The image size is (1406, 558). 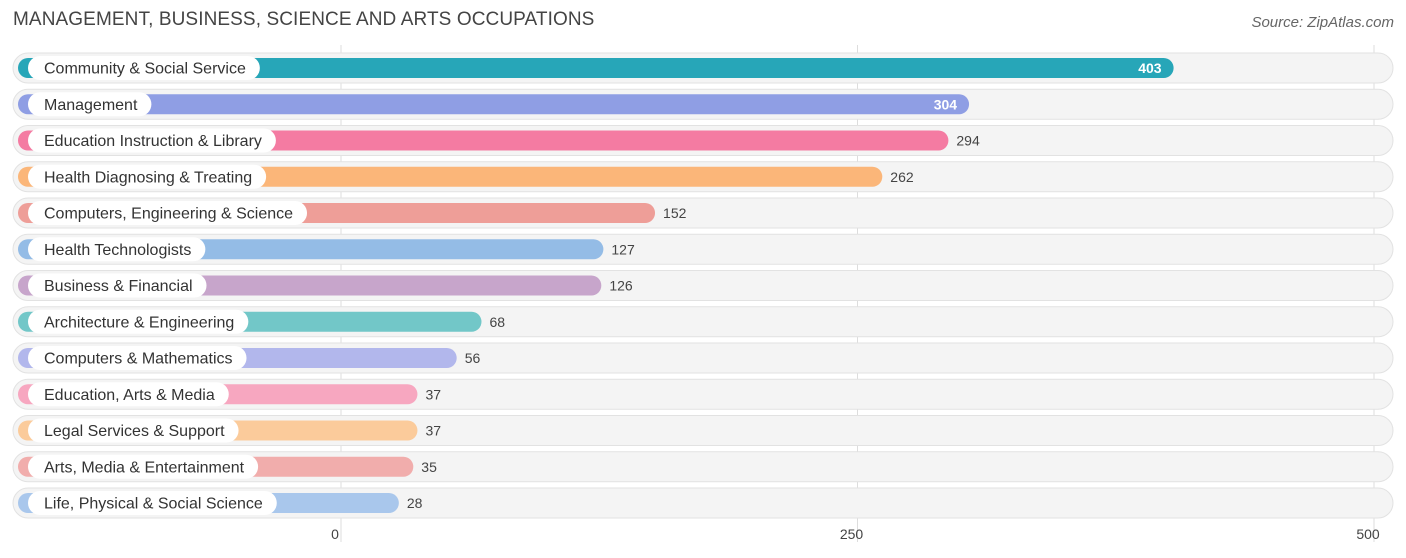 What do you see at coordinates (1368, 534) in the screenshot?
I see `x-tick-label: 500` at bounding box center [1368, 534].